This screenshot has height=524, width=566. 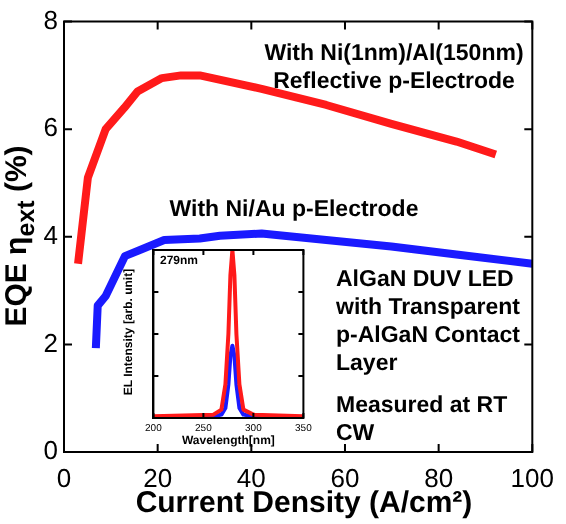 I want to click on annotation: Measured at RT CW, so click(x=422, y=420).